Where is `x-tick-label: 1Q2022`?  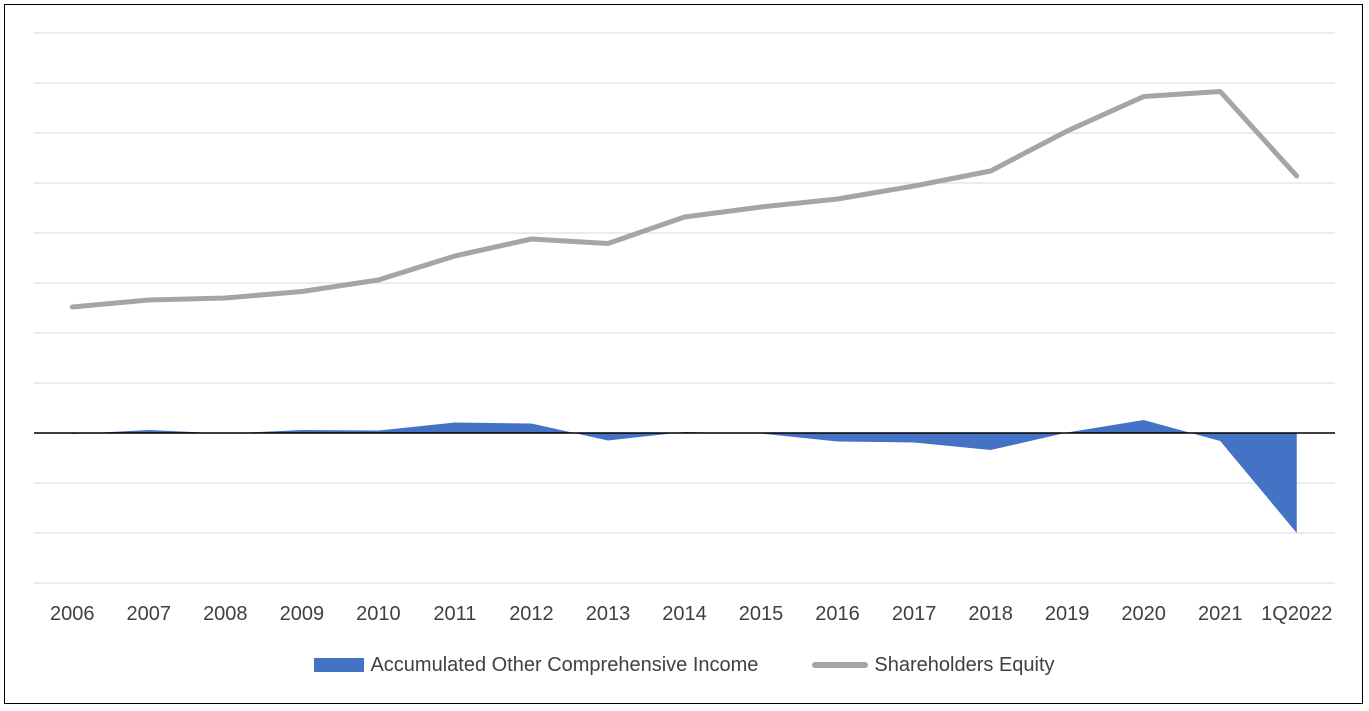 x-tick-label: 1Q2022 is located at coordinates (1296, 614).